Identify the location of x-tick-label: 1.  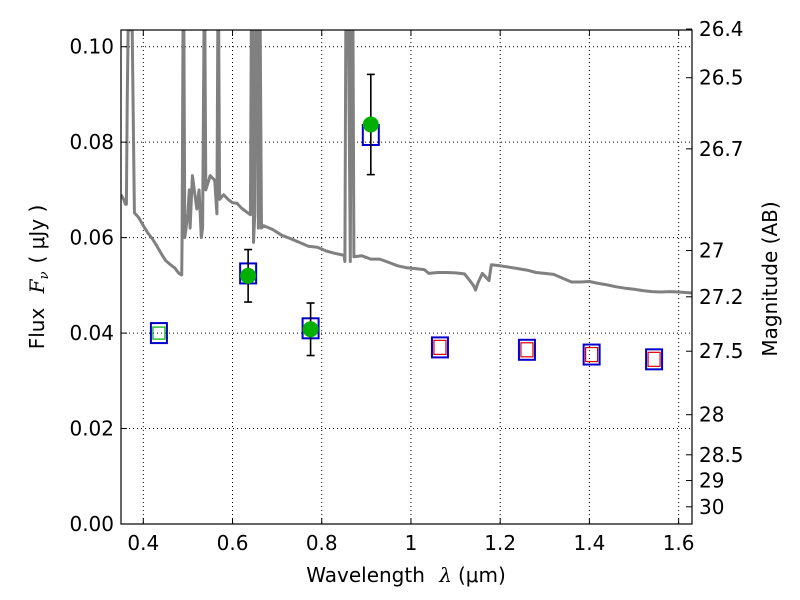
(411, 543).